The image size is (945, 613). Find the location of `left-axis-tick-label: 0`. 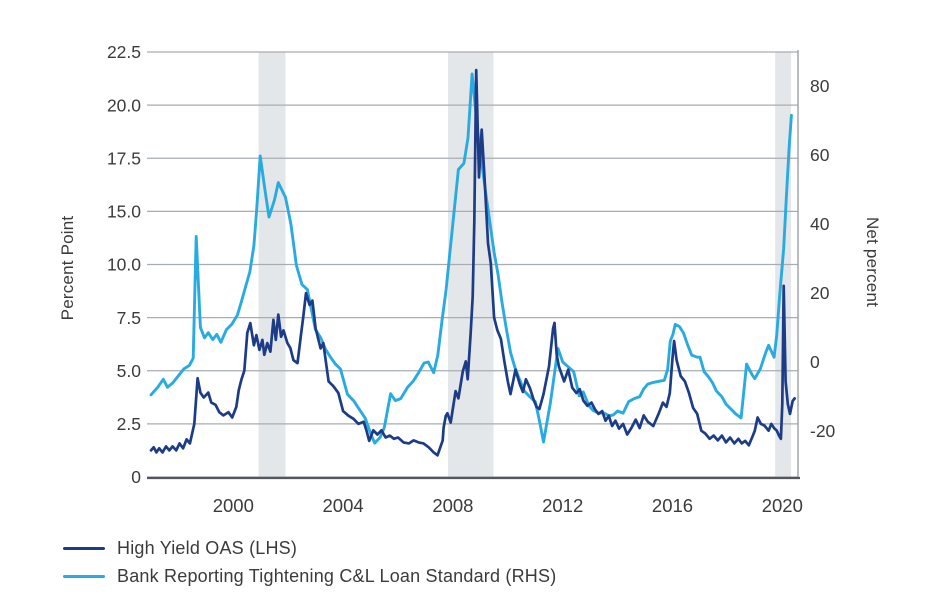

left-axis-tick-label: 0 is located at coordinates (136, 477).